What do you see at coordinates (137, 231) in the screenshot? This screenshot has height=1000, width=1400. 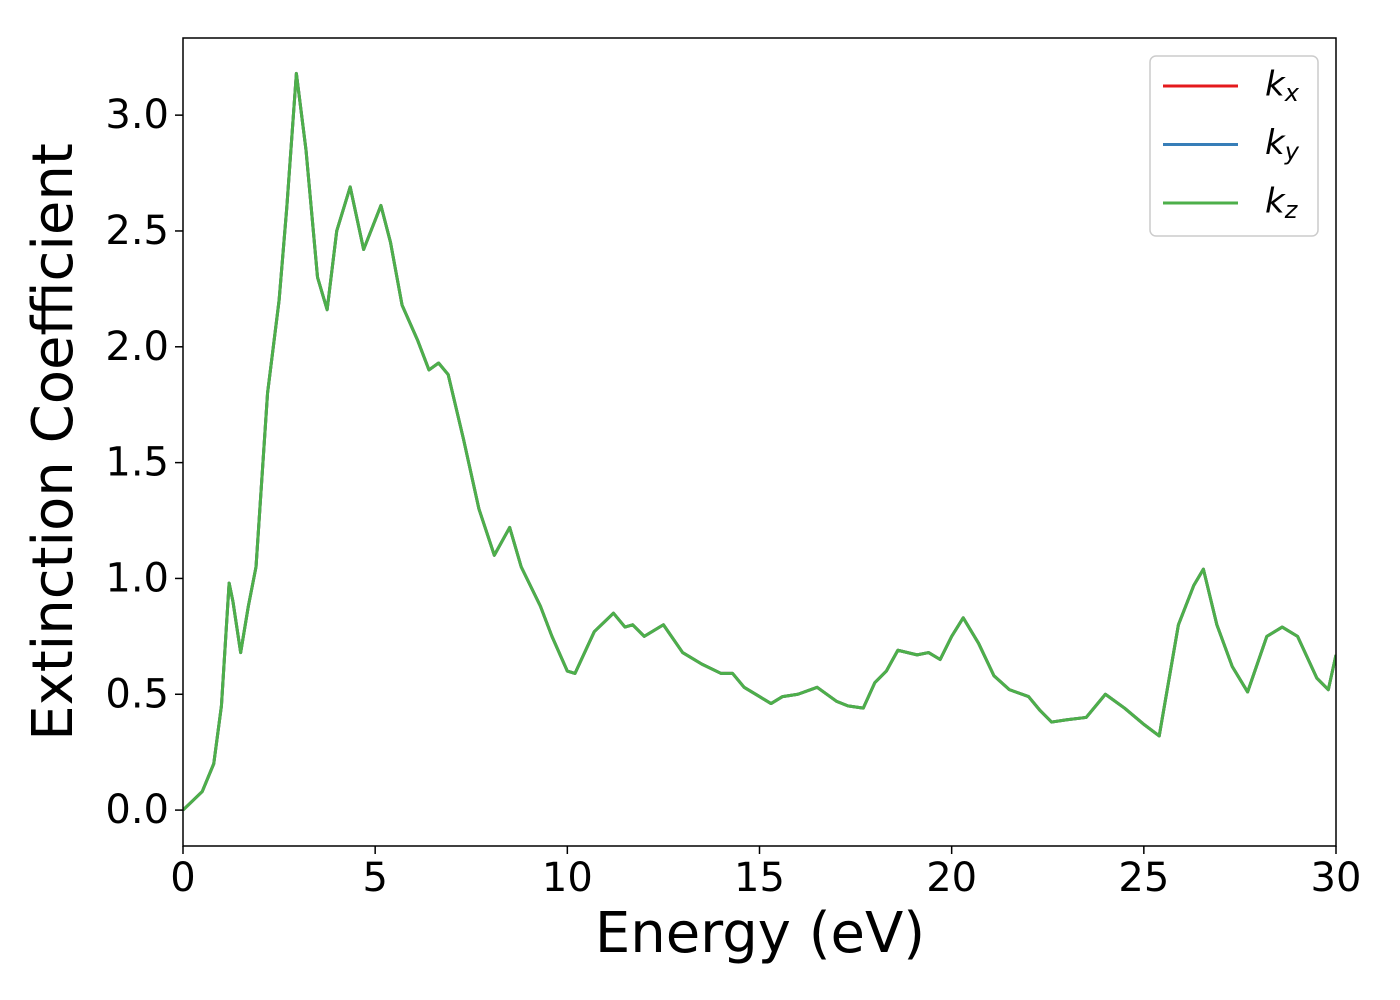 I see `y-tick-label: 2.5` at bounding box center [137, 231].